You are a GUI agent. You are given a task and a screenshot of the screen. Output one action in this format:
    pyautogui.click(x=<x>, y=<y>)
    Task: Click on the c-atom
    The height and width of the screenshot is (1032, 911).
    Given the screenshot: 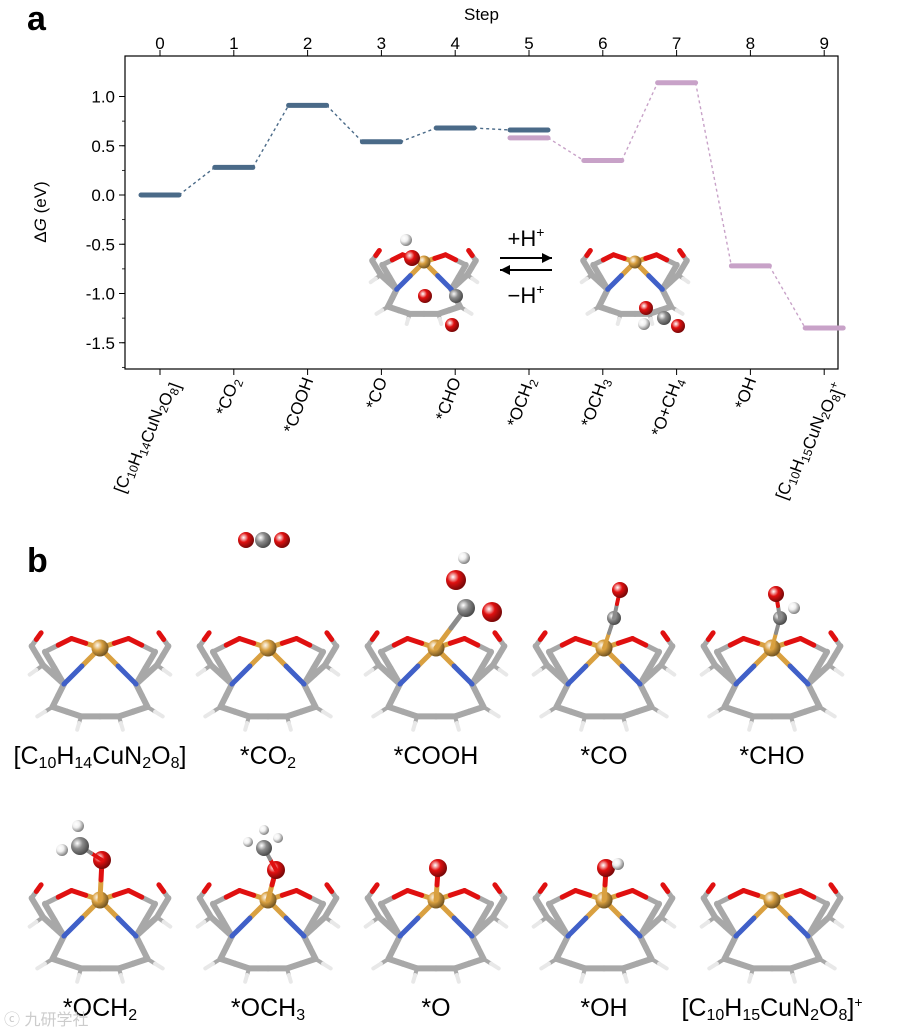 What is the action you would take?
    pyautogui.click(x=263, y=540)
    